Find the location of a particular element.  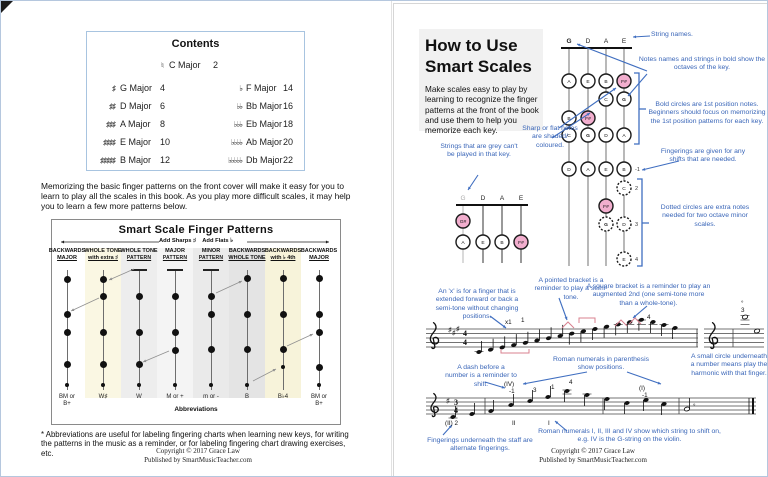

staff-marking: 3 is located at coordinates (535, 390).